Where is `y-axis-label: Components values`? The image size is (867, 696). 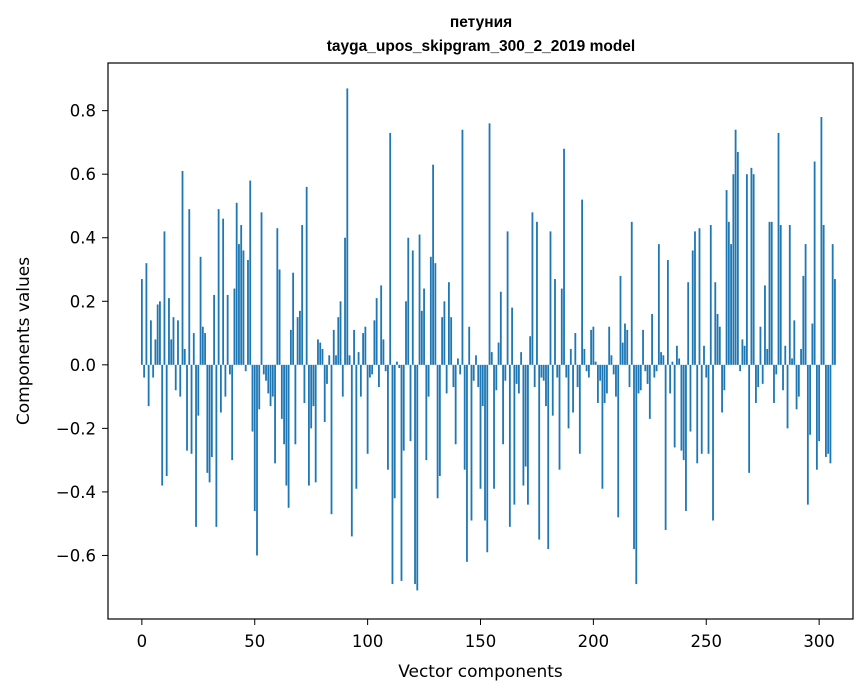
y-axis-label: Components values is located at coordinates (24, 341).